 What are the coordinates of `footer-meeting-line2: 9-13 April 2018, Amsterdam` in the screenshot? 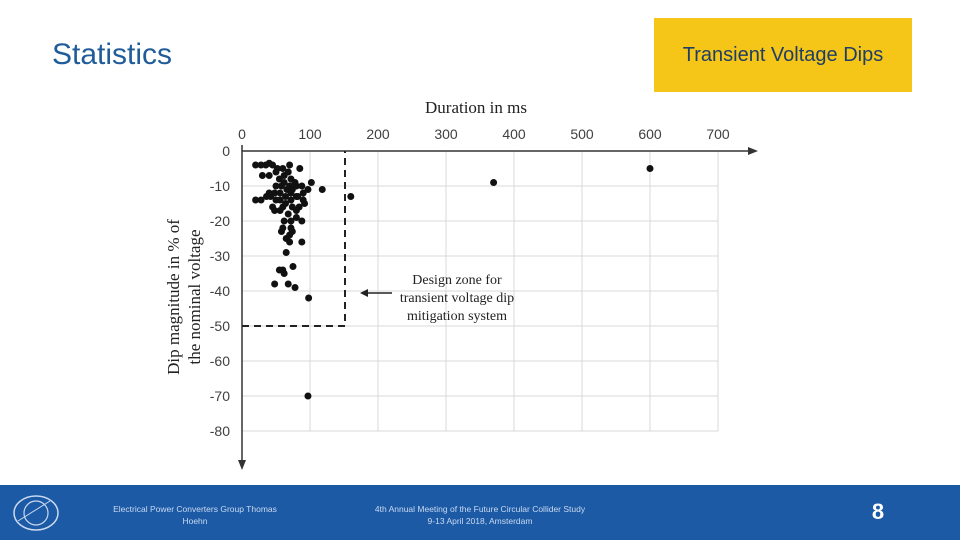 It's located at (480, 521).